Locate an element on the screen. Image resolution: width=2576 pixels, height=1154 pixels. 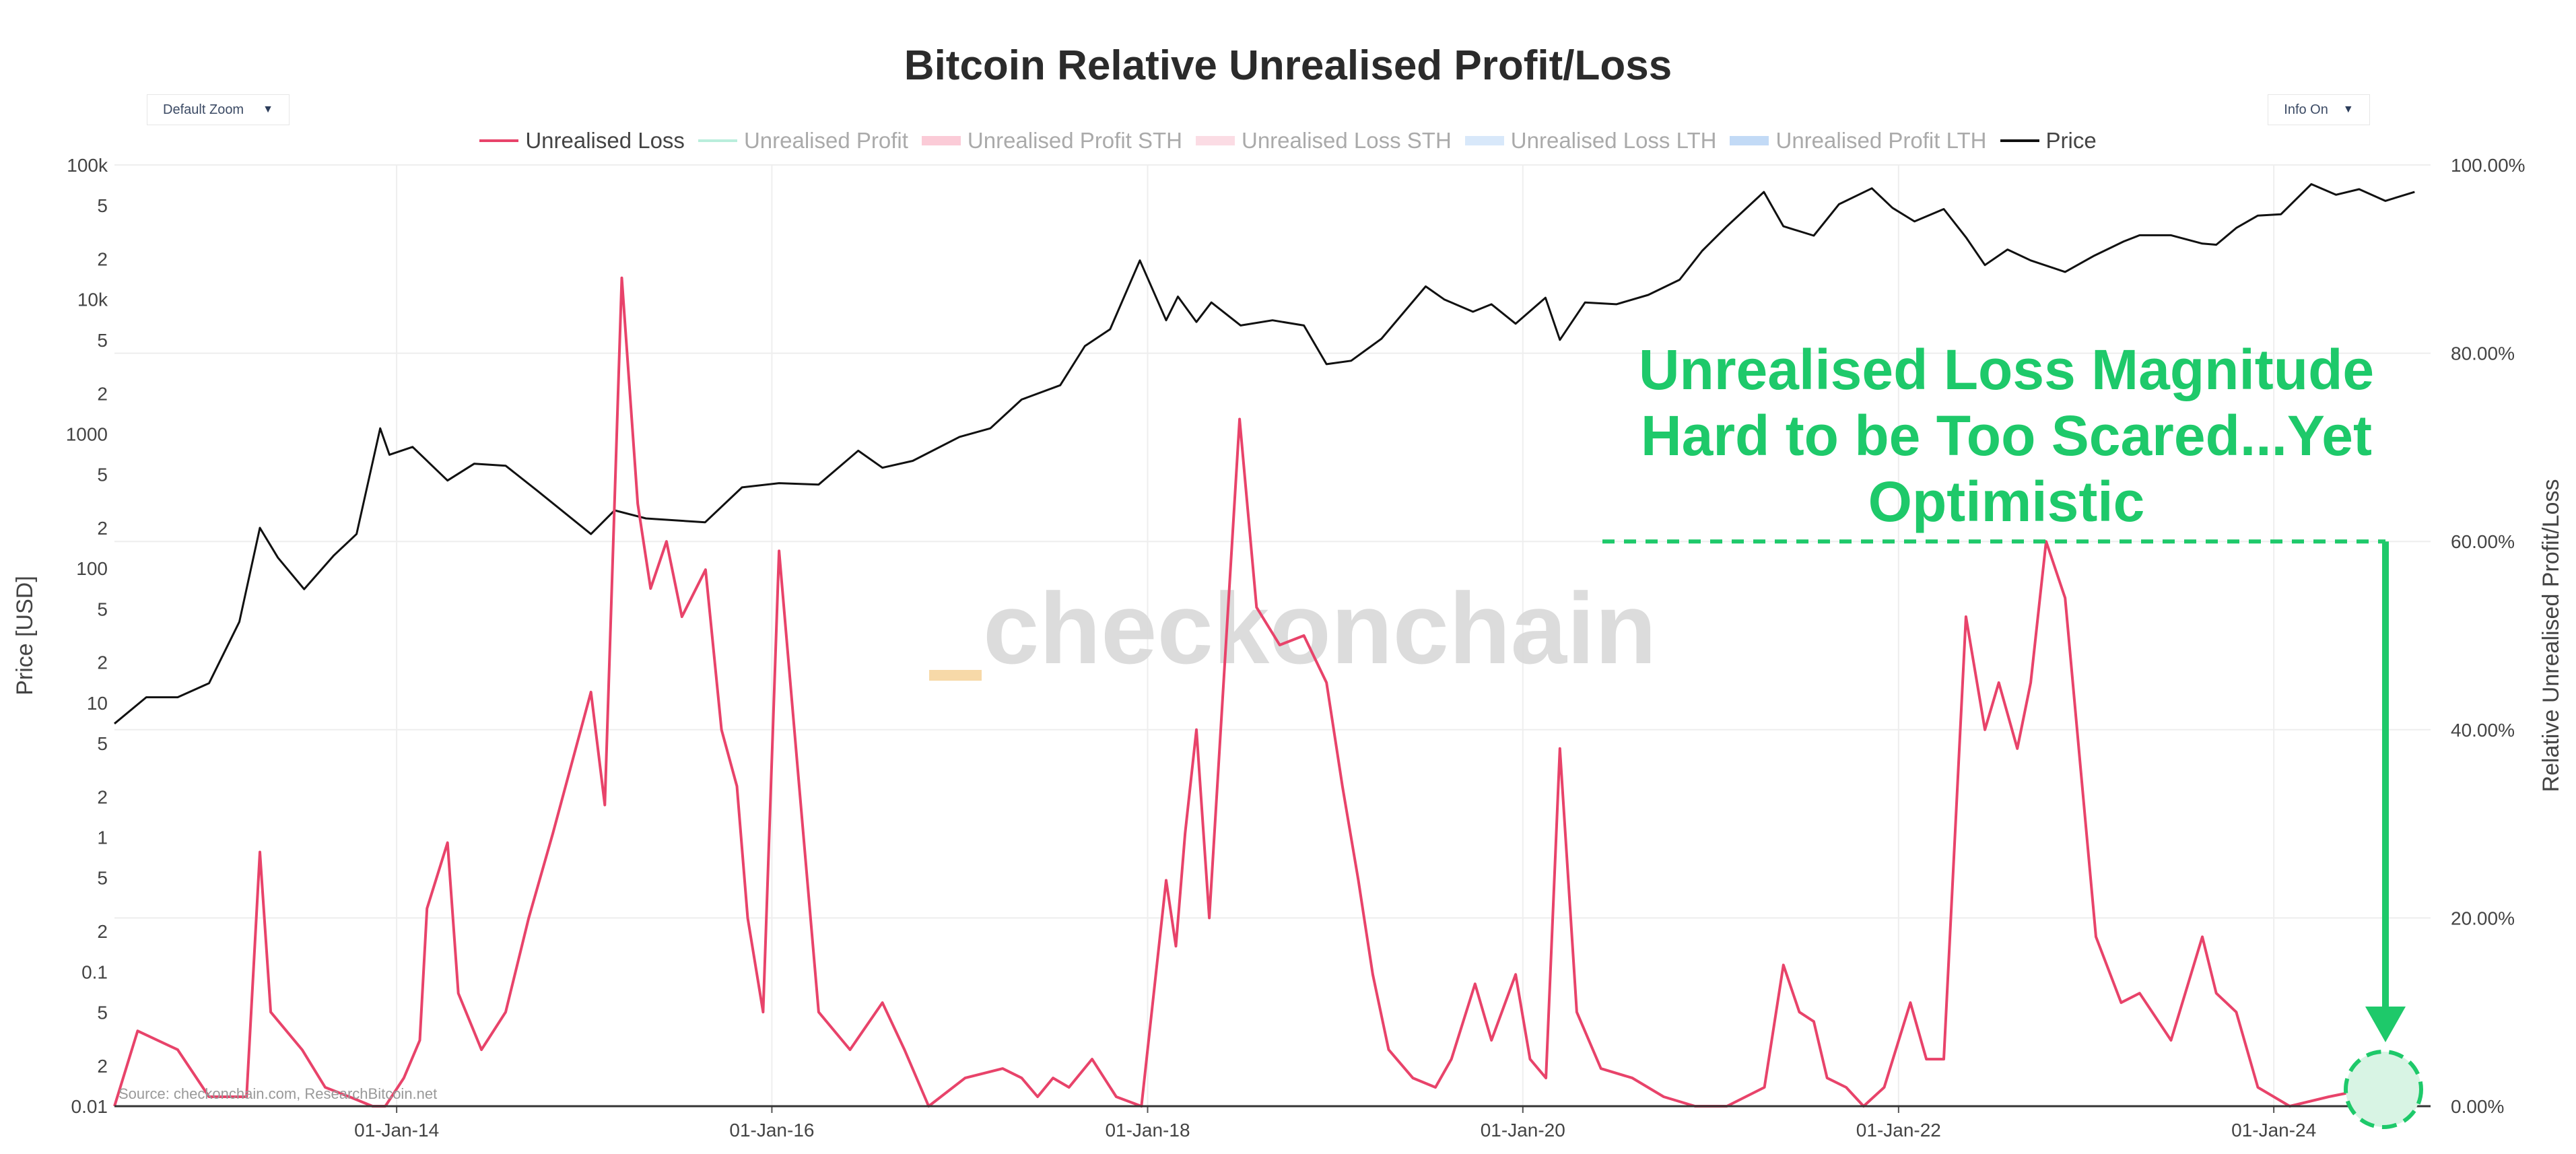
info-dropdown: Info On ▼ is located at coordinates (2319, 109).